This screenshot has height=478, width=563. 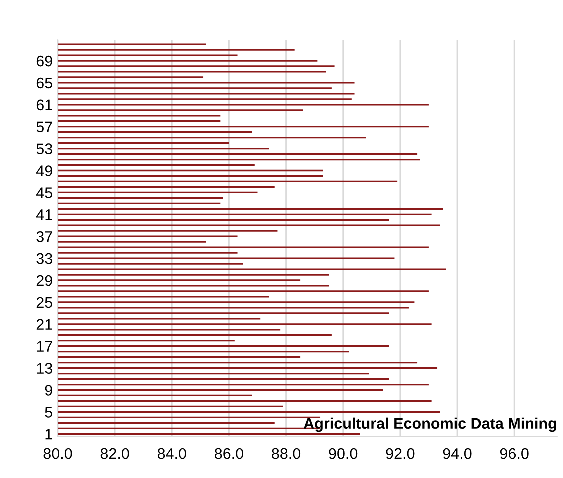 What do you see at coordinates (48, 390) in the screenshot?
I see `y-tick-label: 9` at bounding box center [48, 390].